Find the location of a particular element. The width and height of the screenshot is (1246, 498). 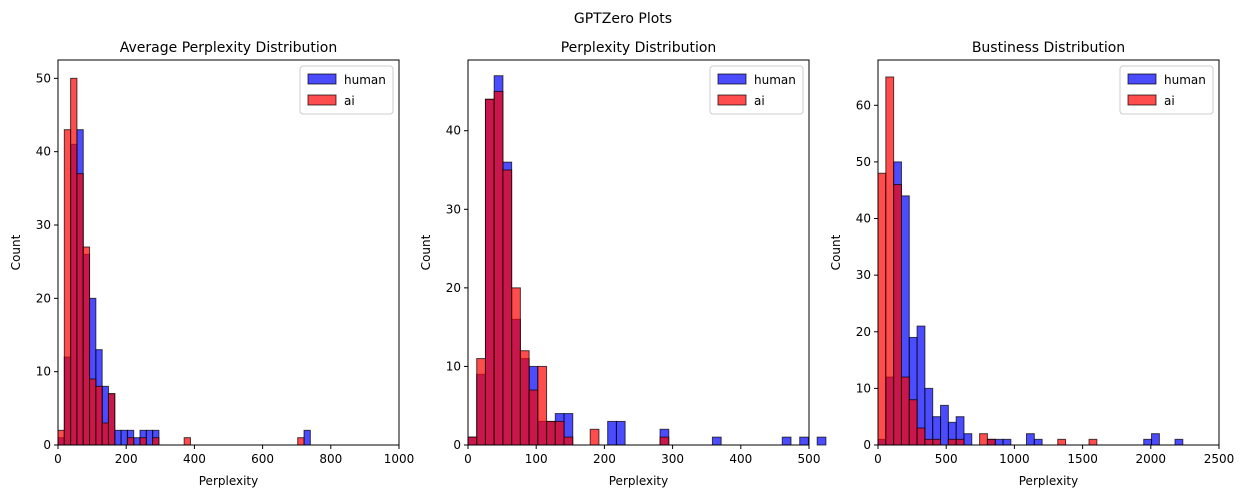

series-human is located at coordinates (1030, 303).